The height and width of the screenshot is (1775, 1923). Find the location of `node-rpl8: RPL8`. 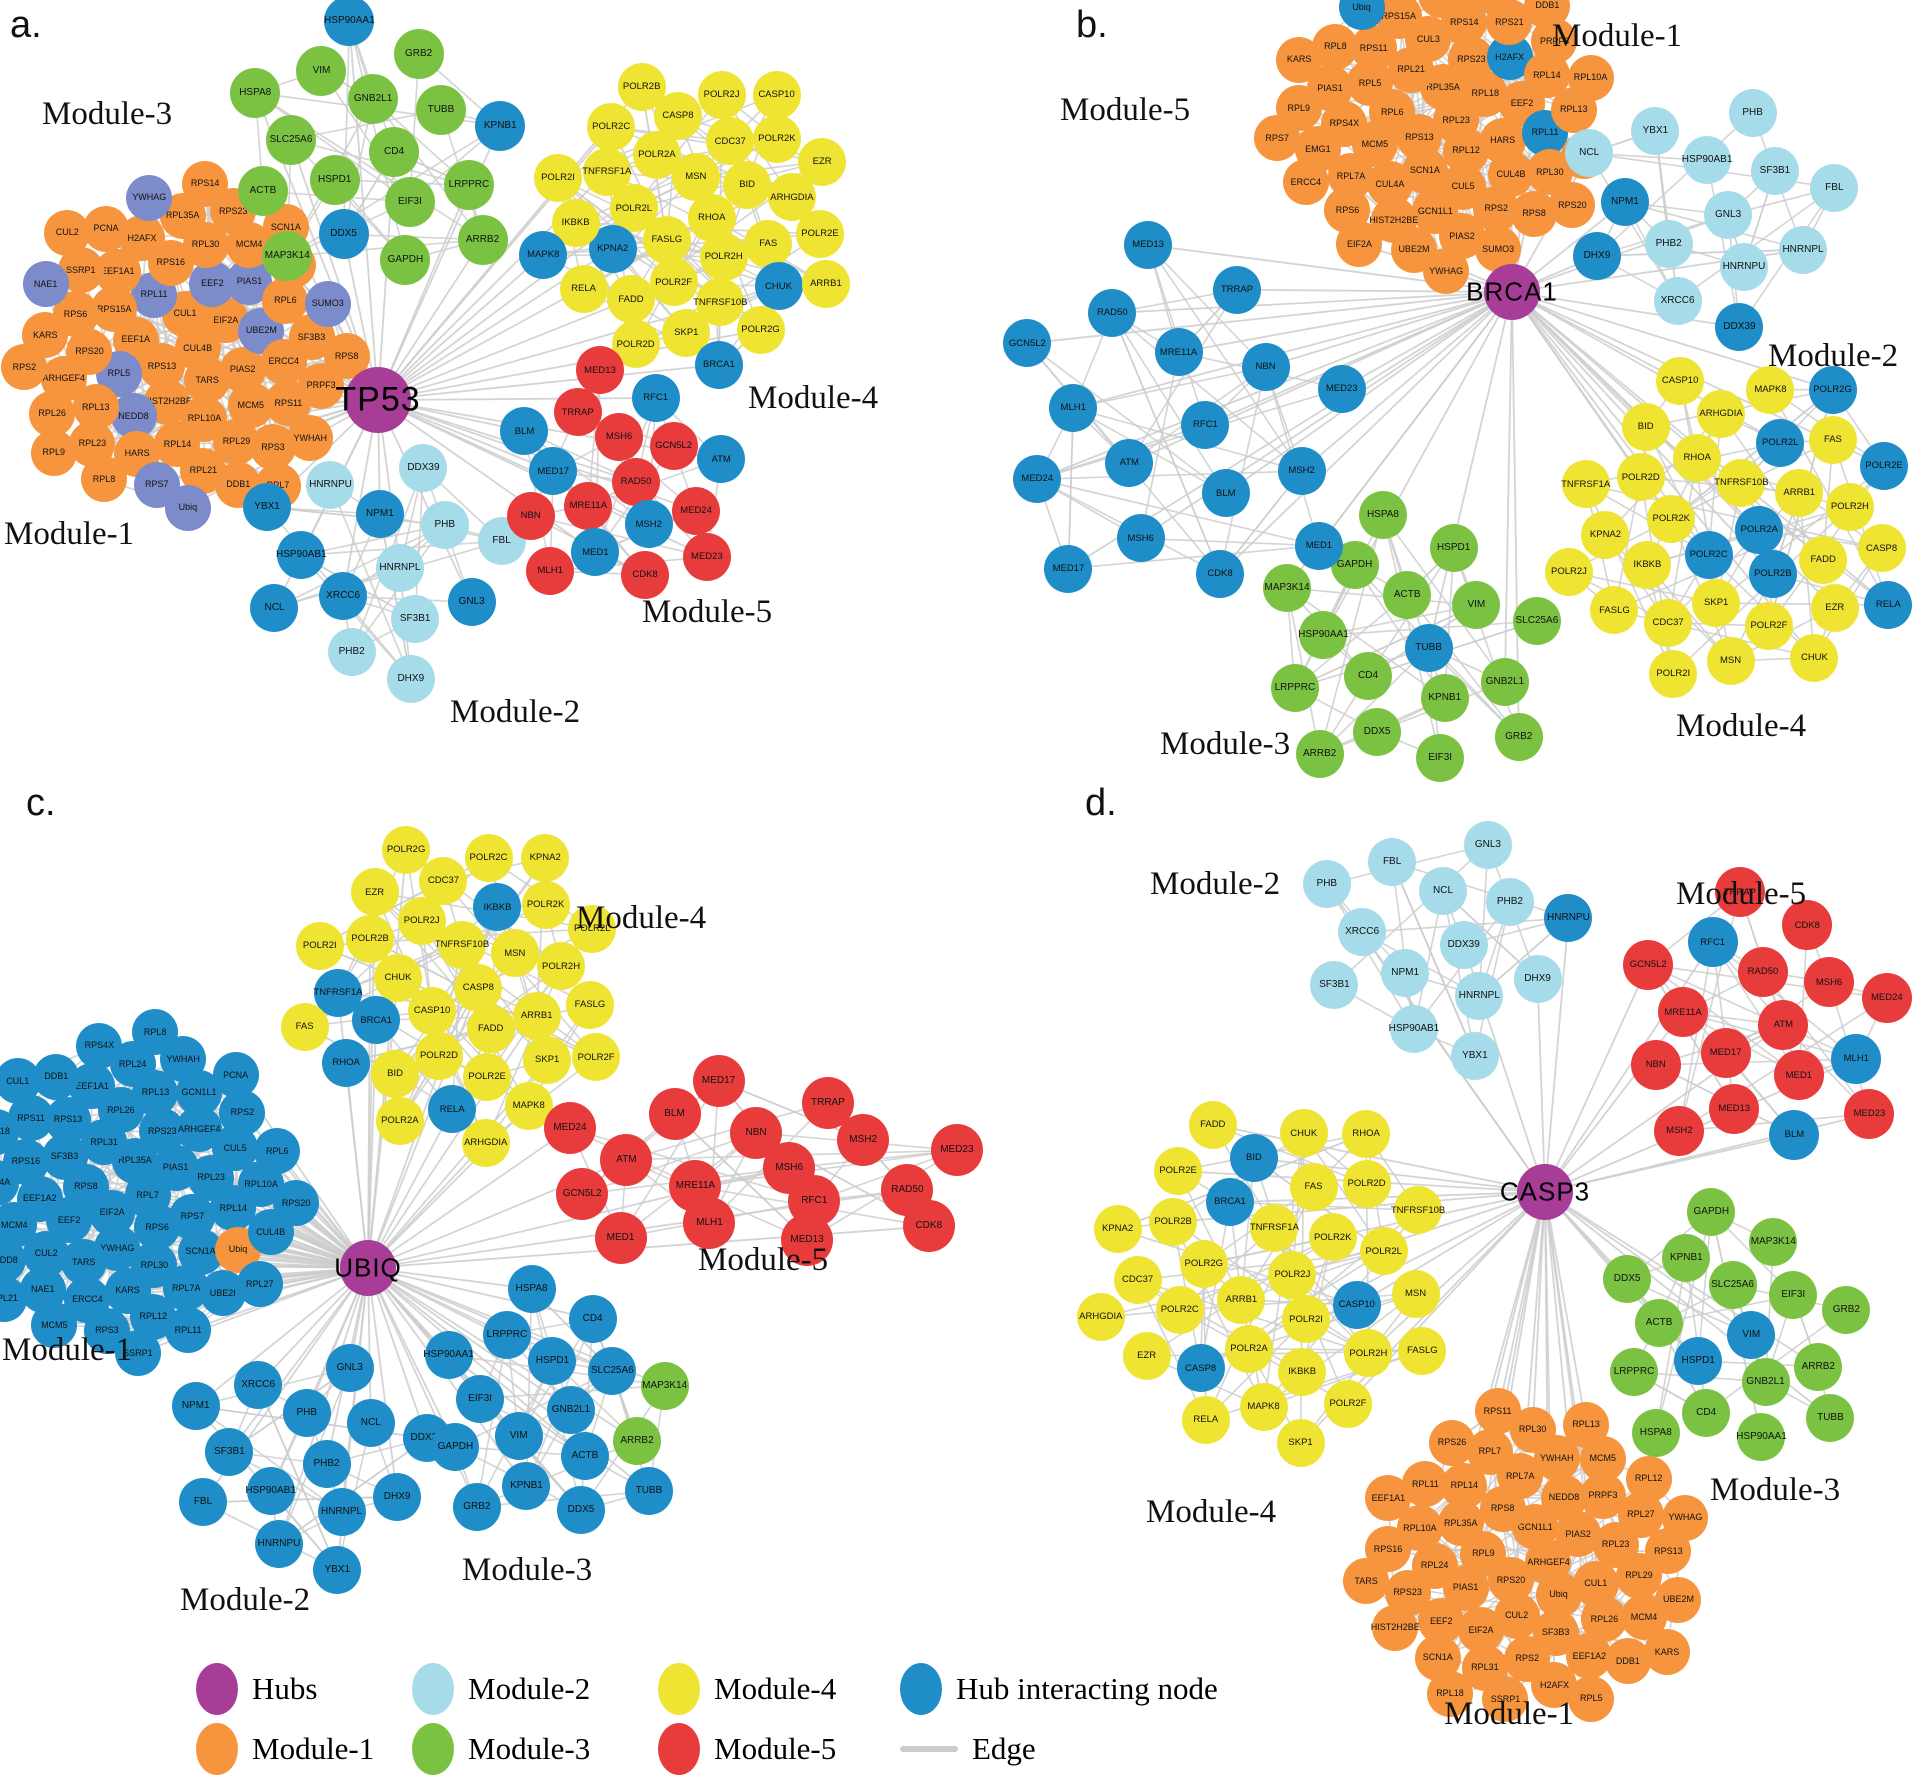

node-rpl8: RPL8 is located at coordinates (104, 479).